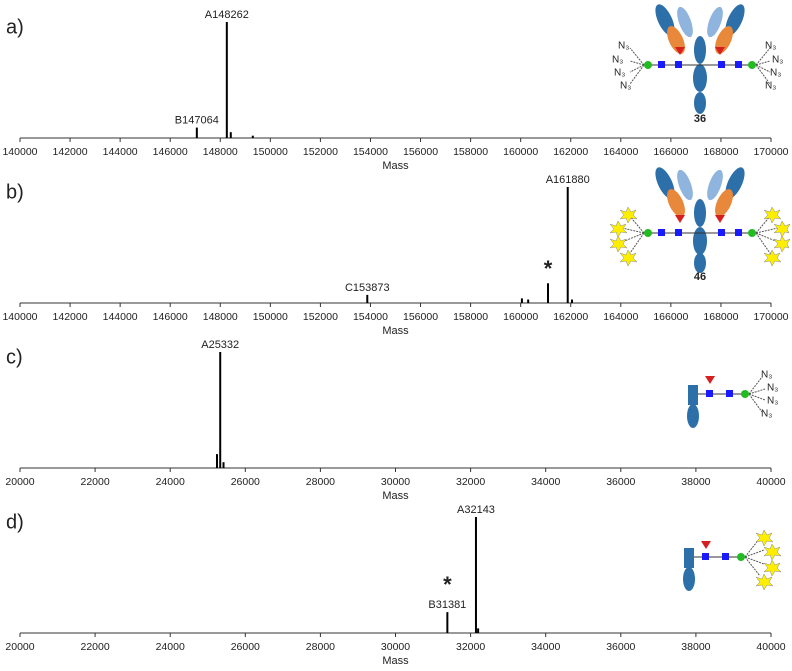 The image size is (792, 671). What do you see at coordinates (367, 288) in the screenshot?
I see `peak-label: C153873` at bounding box center [367, 288].